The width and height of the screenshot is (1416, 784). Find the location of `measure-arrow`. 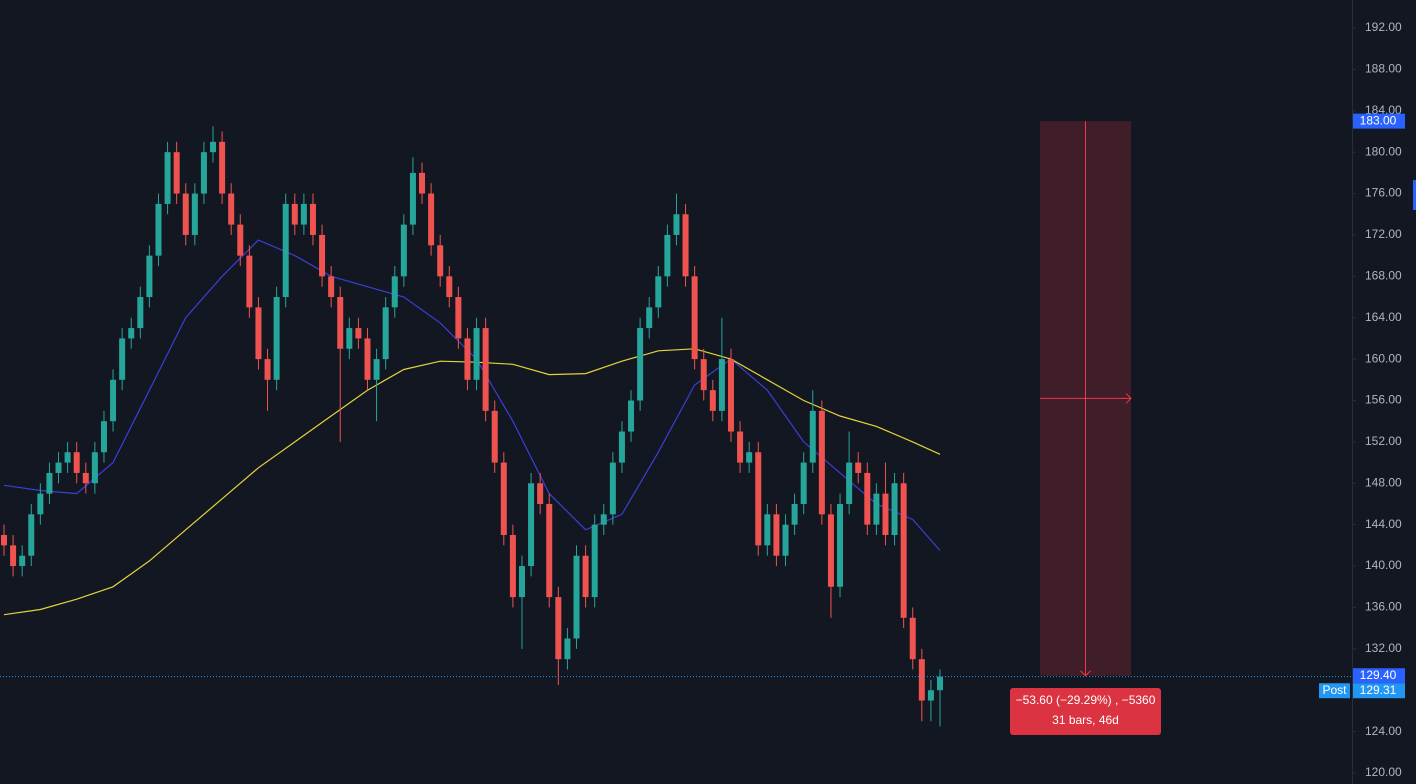

measure-arrow is located at coordinates (1085, 673).